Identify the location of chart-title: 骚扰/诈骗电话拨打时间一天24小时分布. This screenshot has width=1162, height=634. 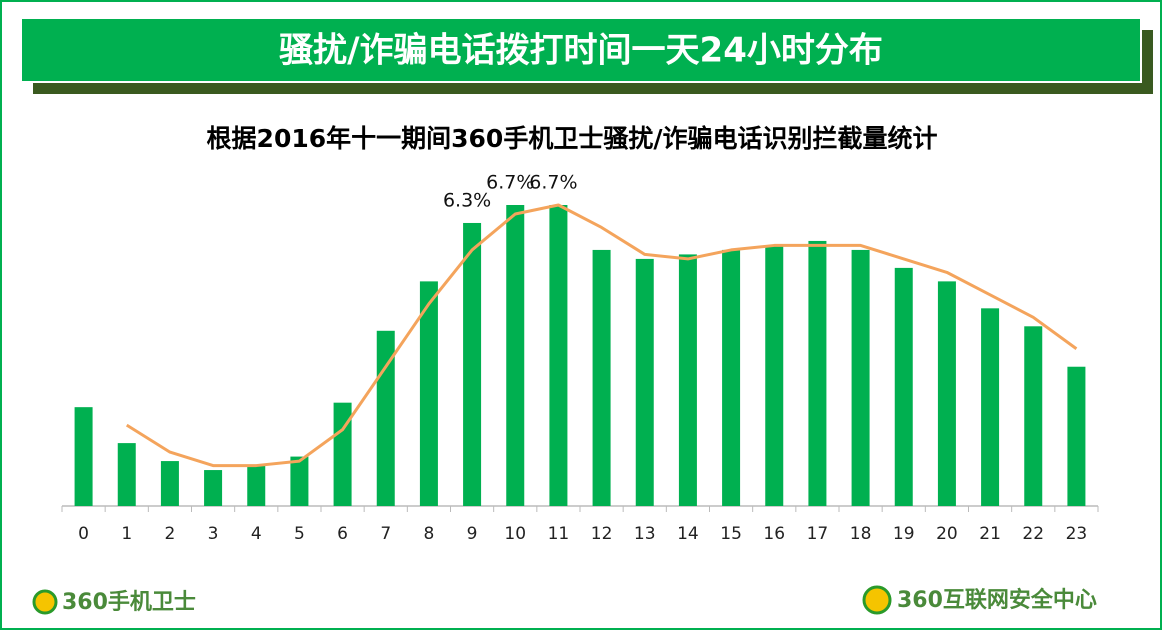
(581, 51).